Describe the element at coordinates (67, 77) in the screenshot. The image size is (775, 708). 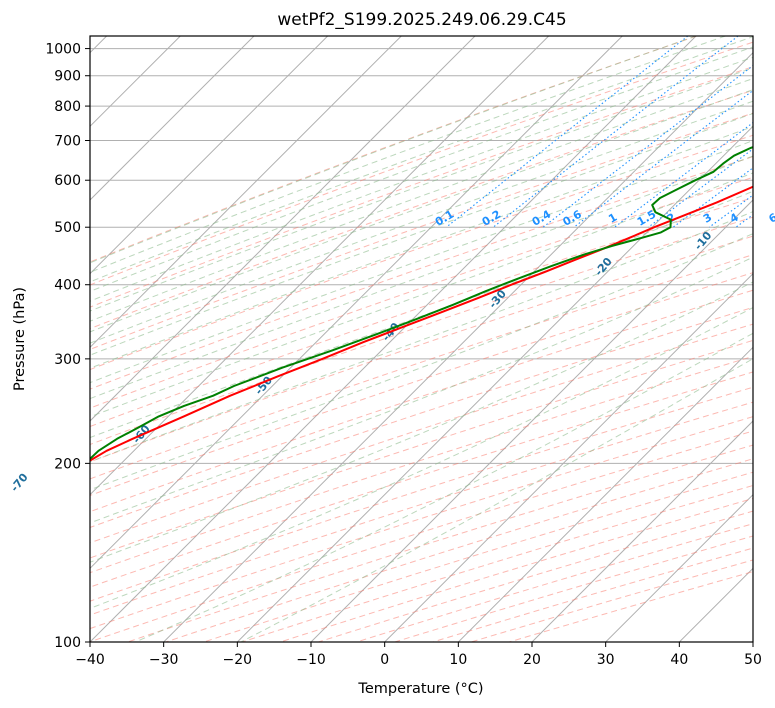
I see `y-tick-label: 900` at that location.